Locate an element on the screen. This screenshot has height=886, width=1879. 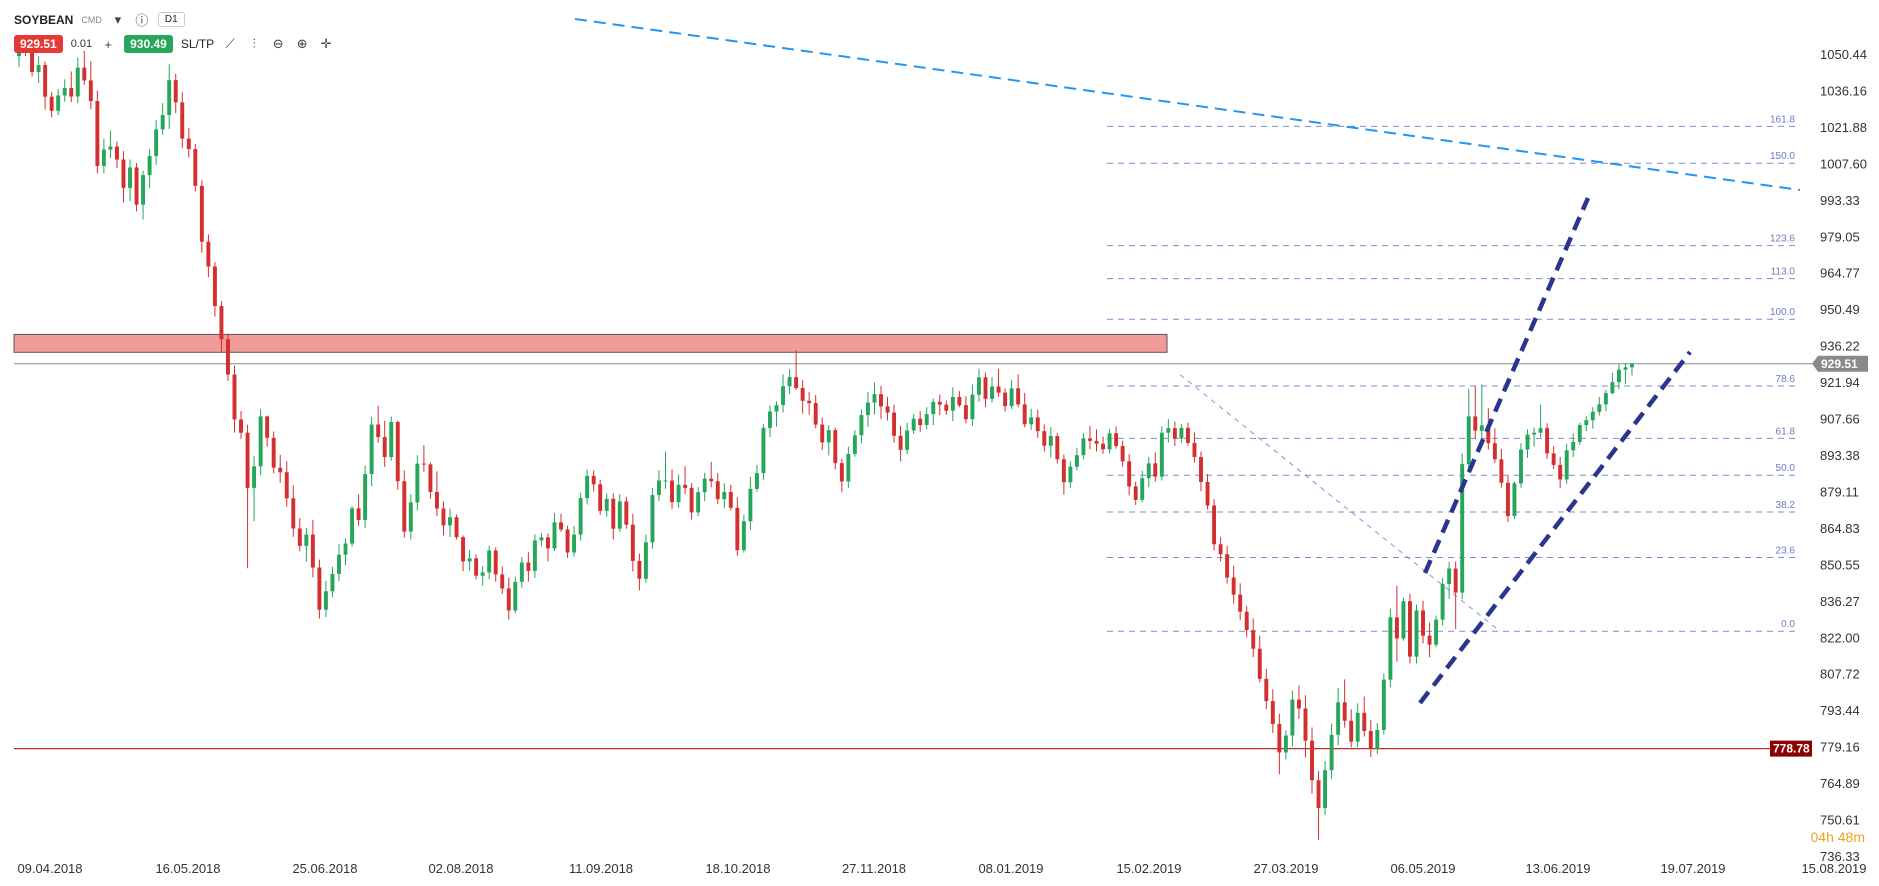
chevron-down-icon: ▾ is located at coordinates (118, 19).